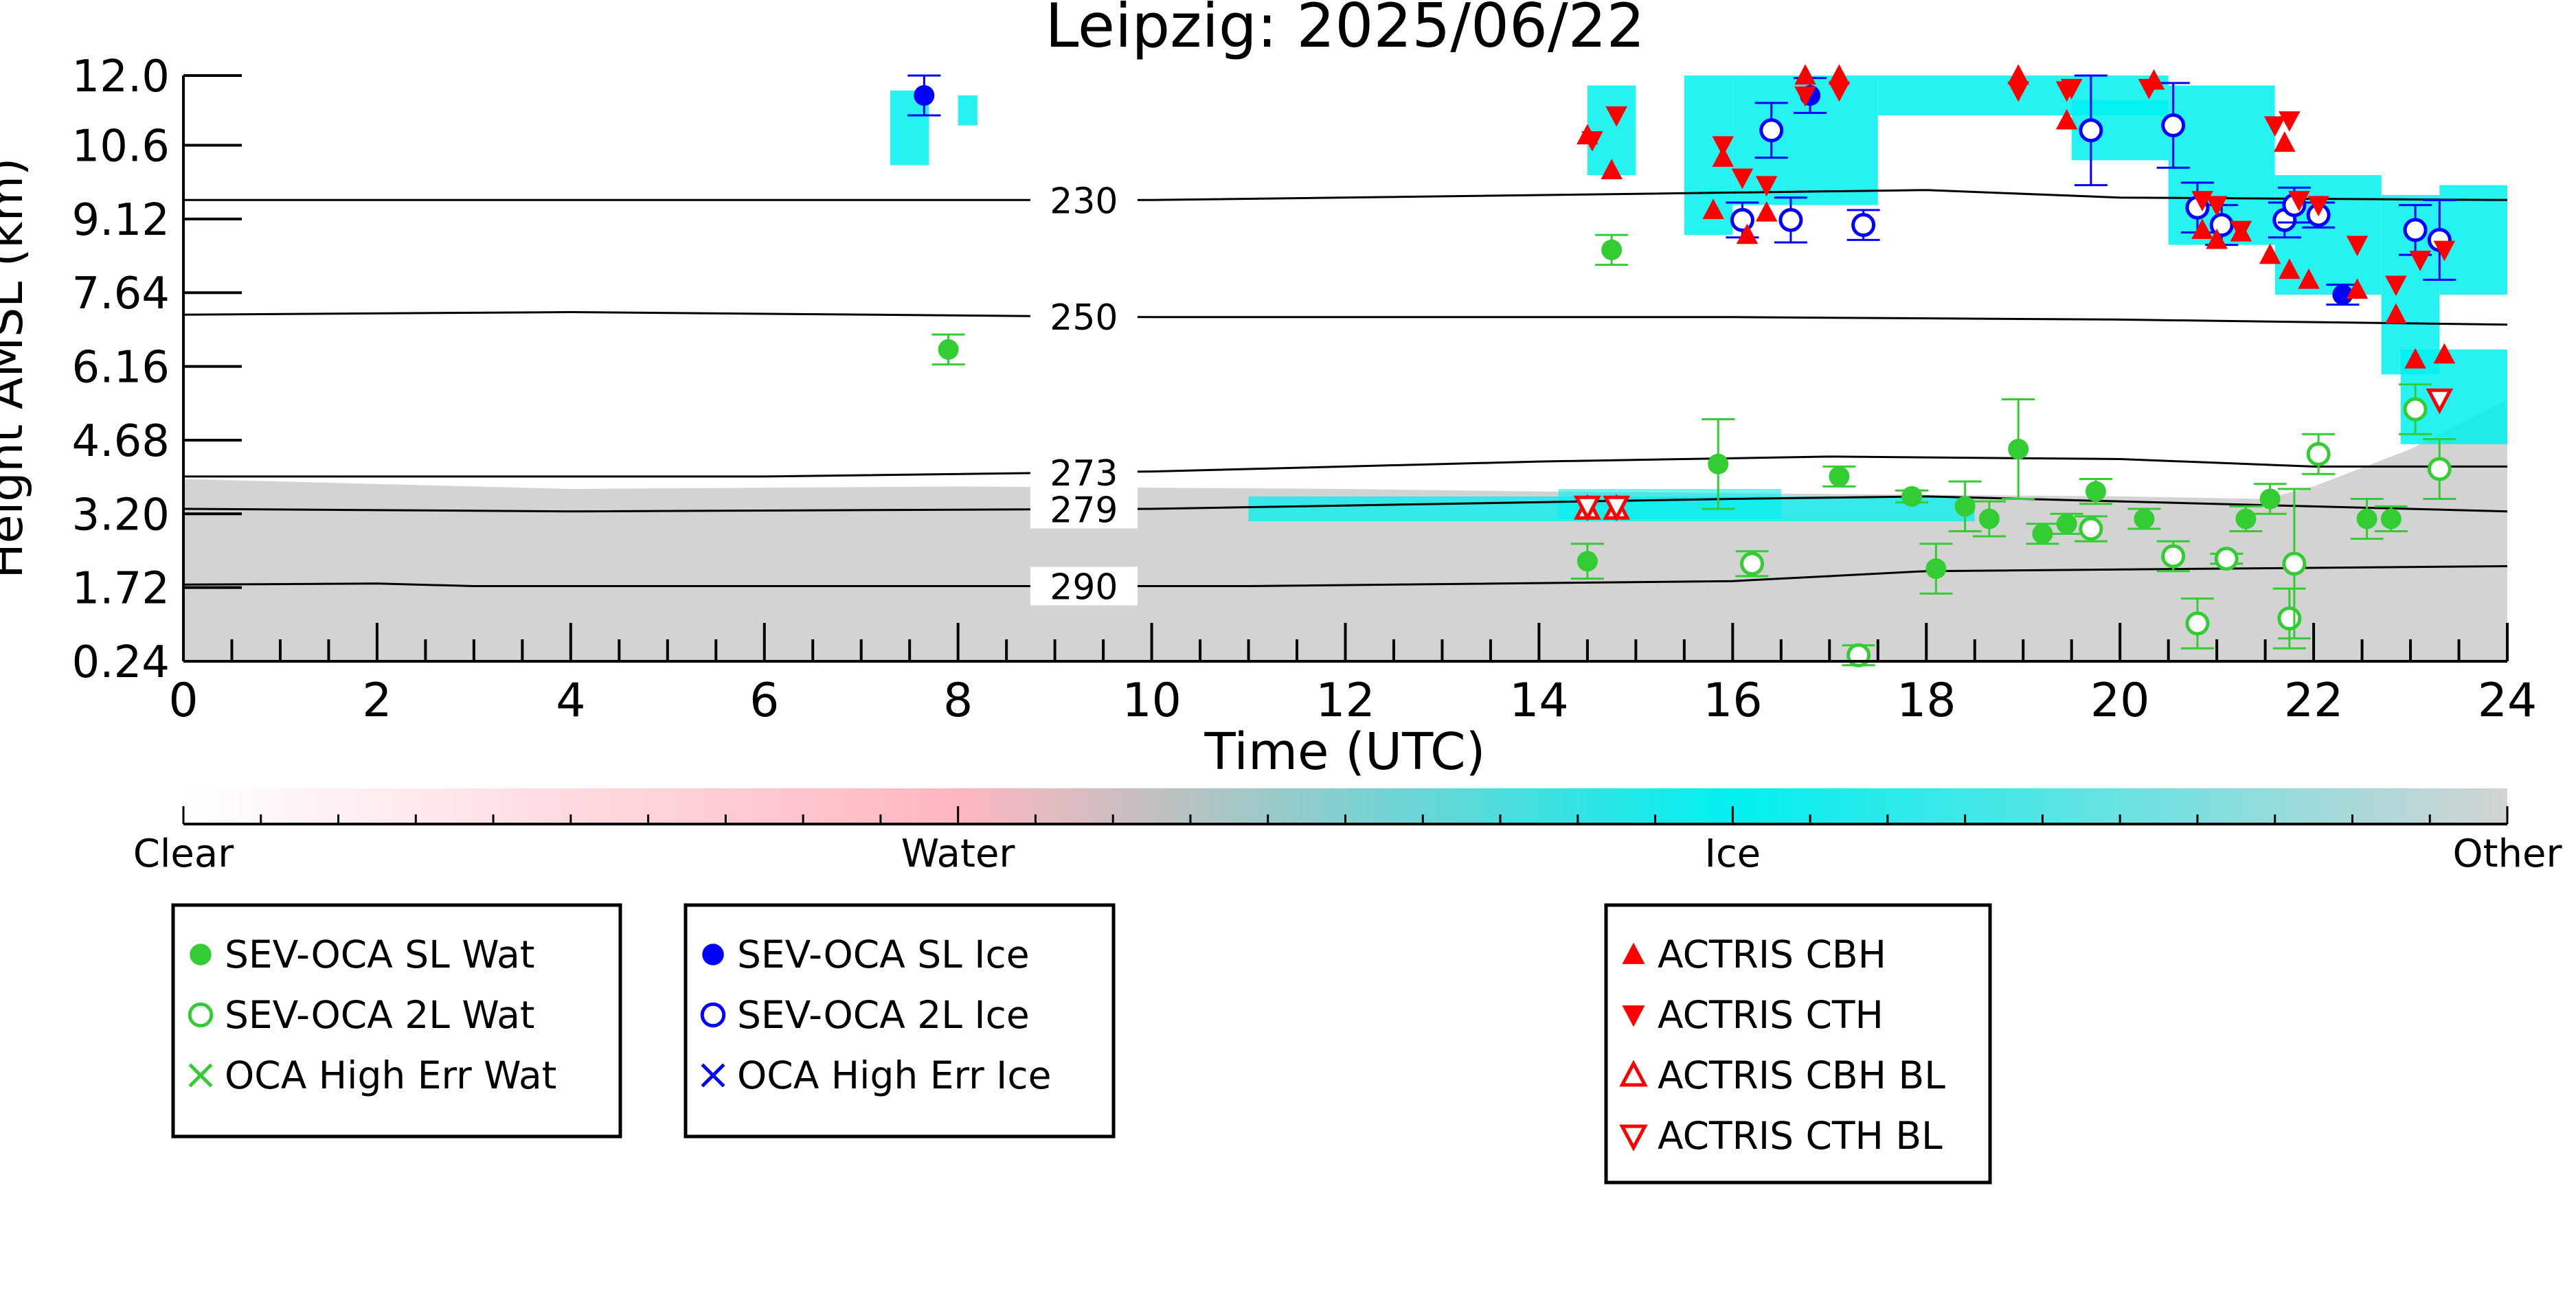 This screenshot has height=1291, width=2576. I want to click on x-tick-label: 8, so click(958, 701).